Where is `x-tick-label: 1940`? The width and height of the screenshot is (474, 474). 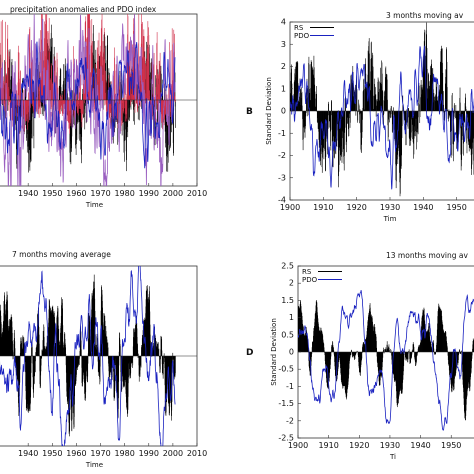 x-tick-label: 1940 is located at coordinates (28, 193).